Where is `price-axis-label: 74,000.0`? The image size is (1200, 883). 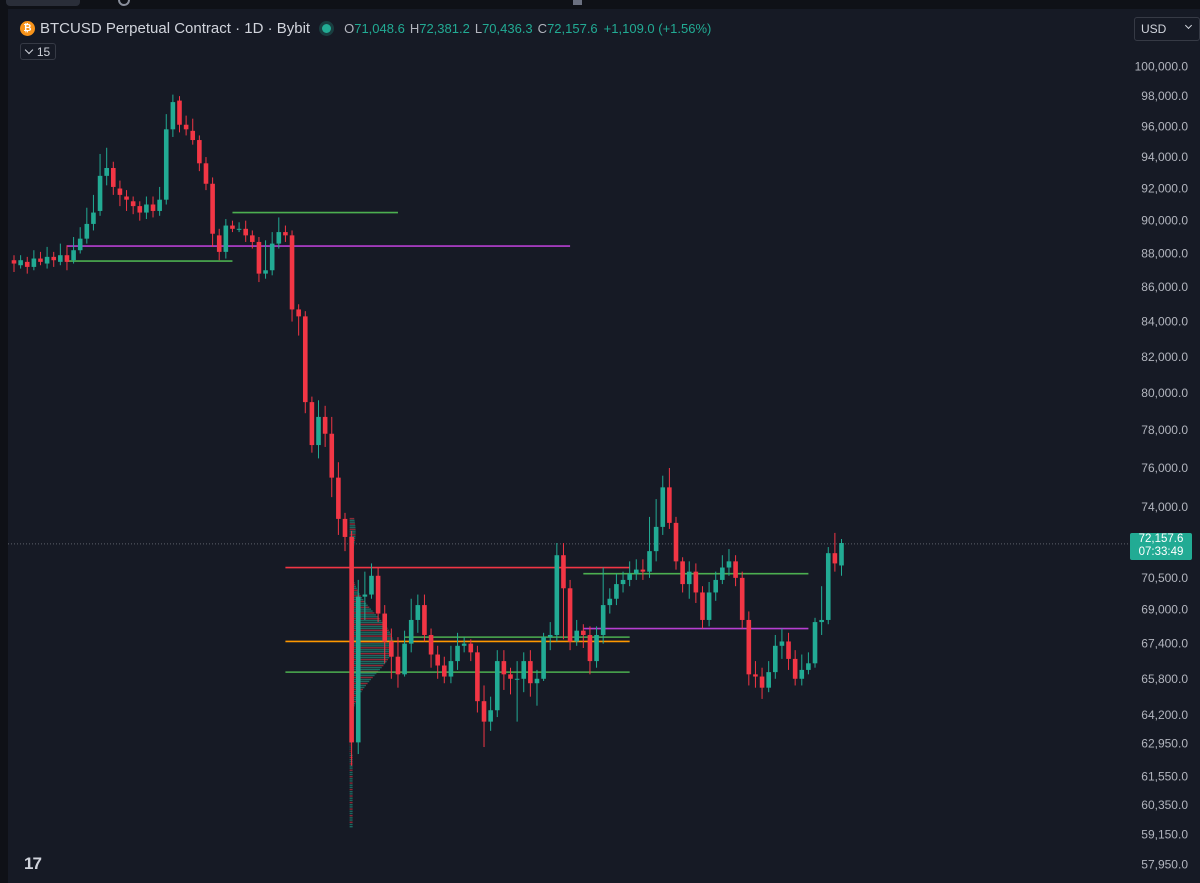 price-axis-label: 74,000.0 is located at coordinates (1164, 507).